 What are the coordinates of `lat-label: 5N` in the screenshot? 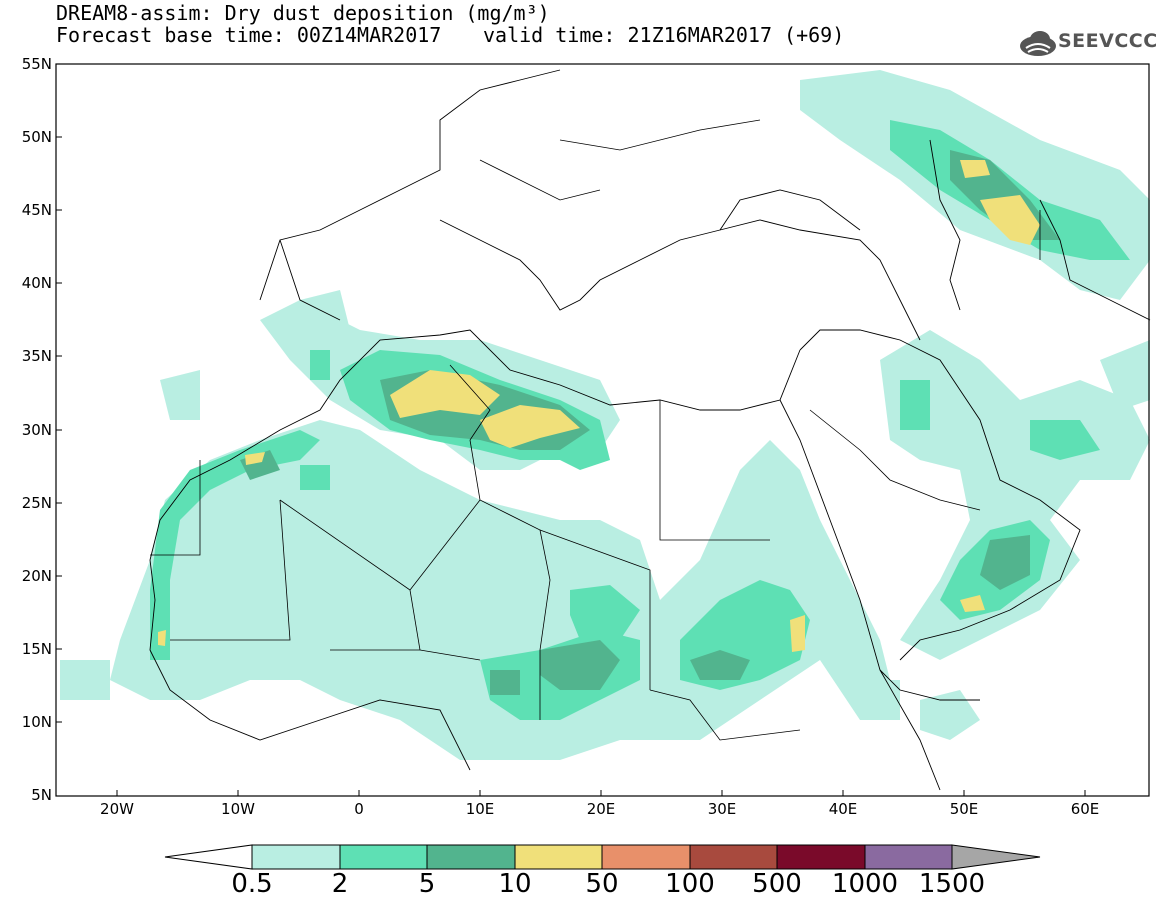 It's located at (41, 795).